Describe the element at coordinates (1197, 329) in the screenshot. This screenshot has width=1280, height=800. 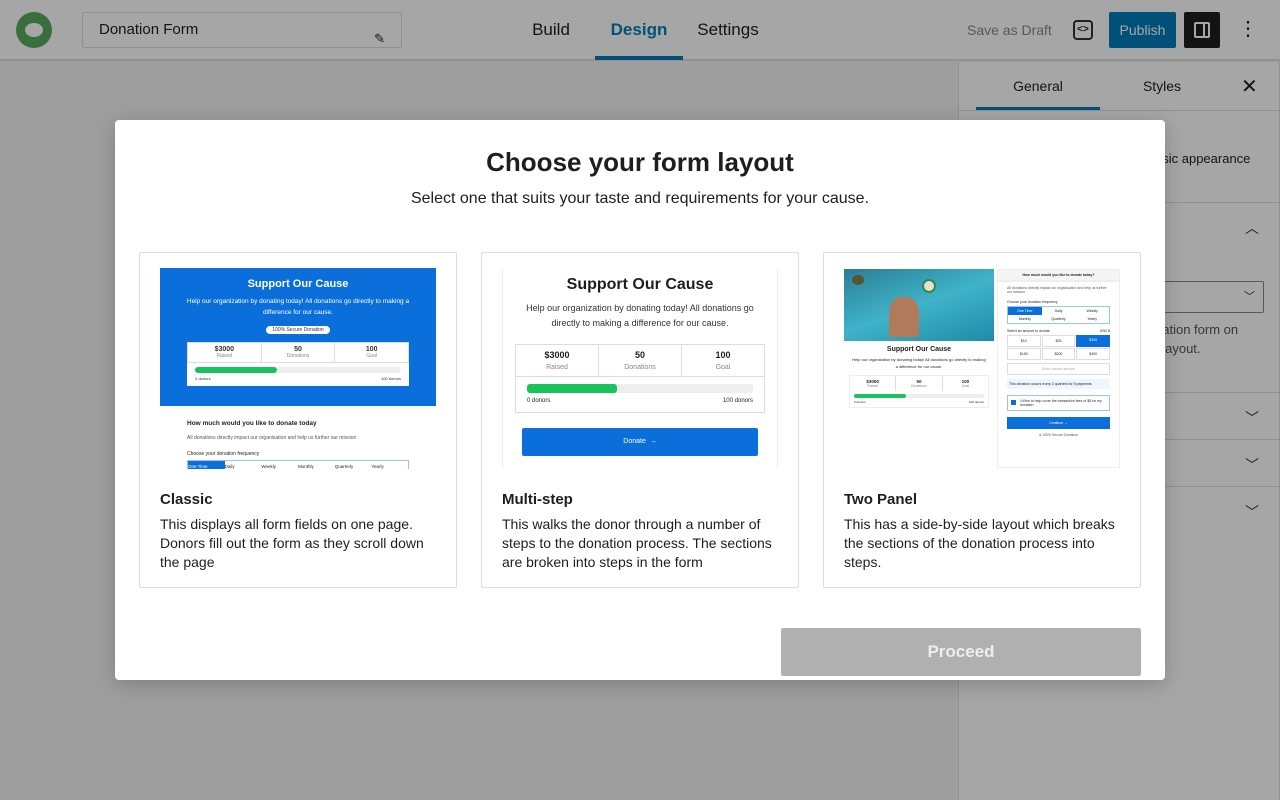
I see `layout-help-text: nation form on` at that location.